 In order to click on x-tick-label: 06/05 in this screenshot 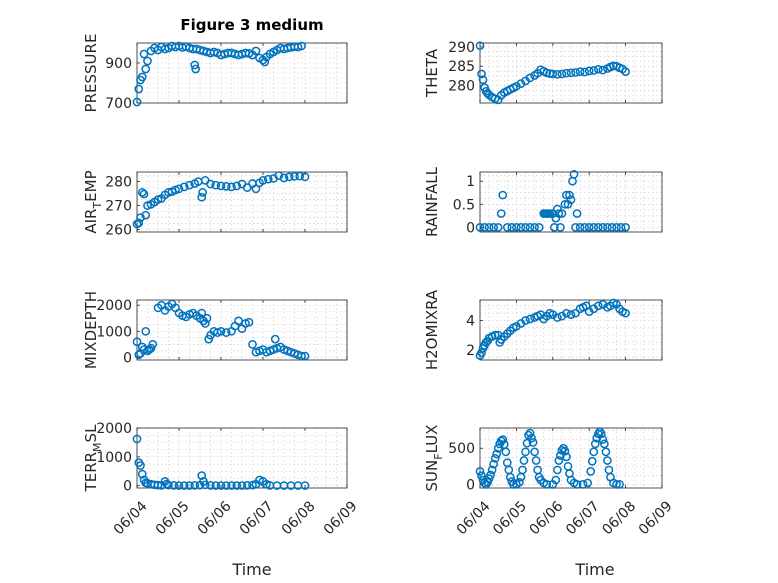, I will do `click(173, 518)`.